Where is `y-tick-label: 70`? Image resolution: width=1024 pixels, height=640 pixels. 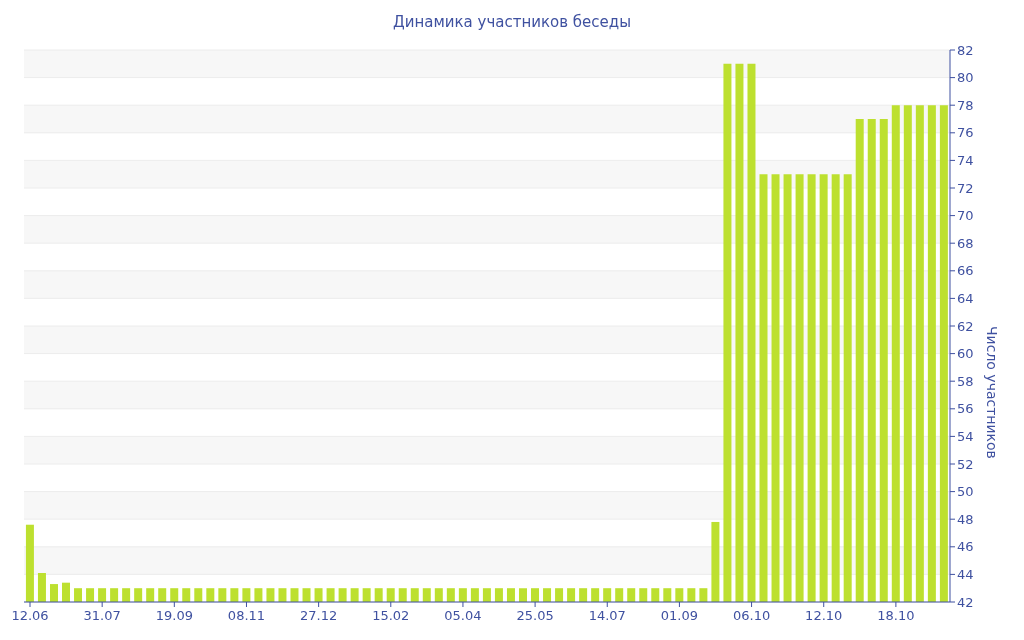
y-tick-label: 70 is located at coordinates (965, 216).